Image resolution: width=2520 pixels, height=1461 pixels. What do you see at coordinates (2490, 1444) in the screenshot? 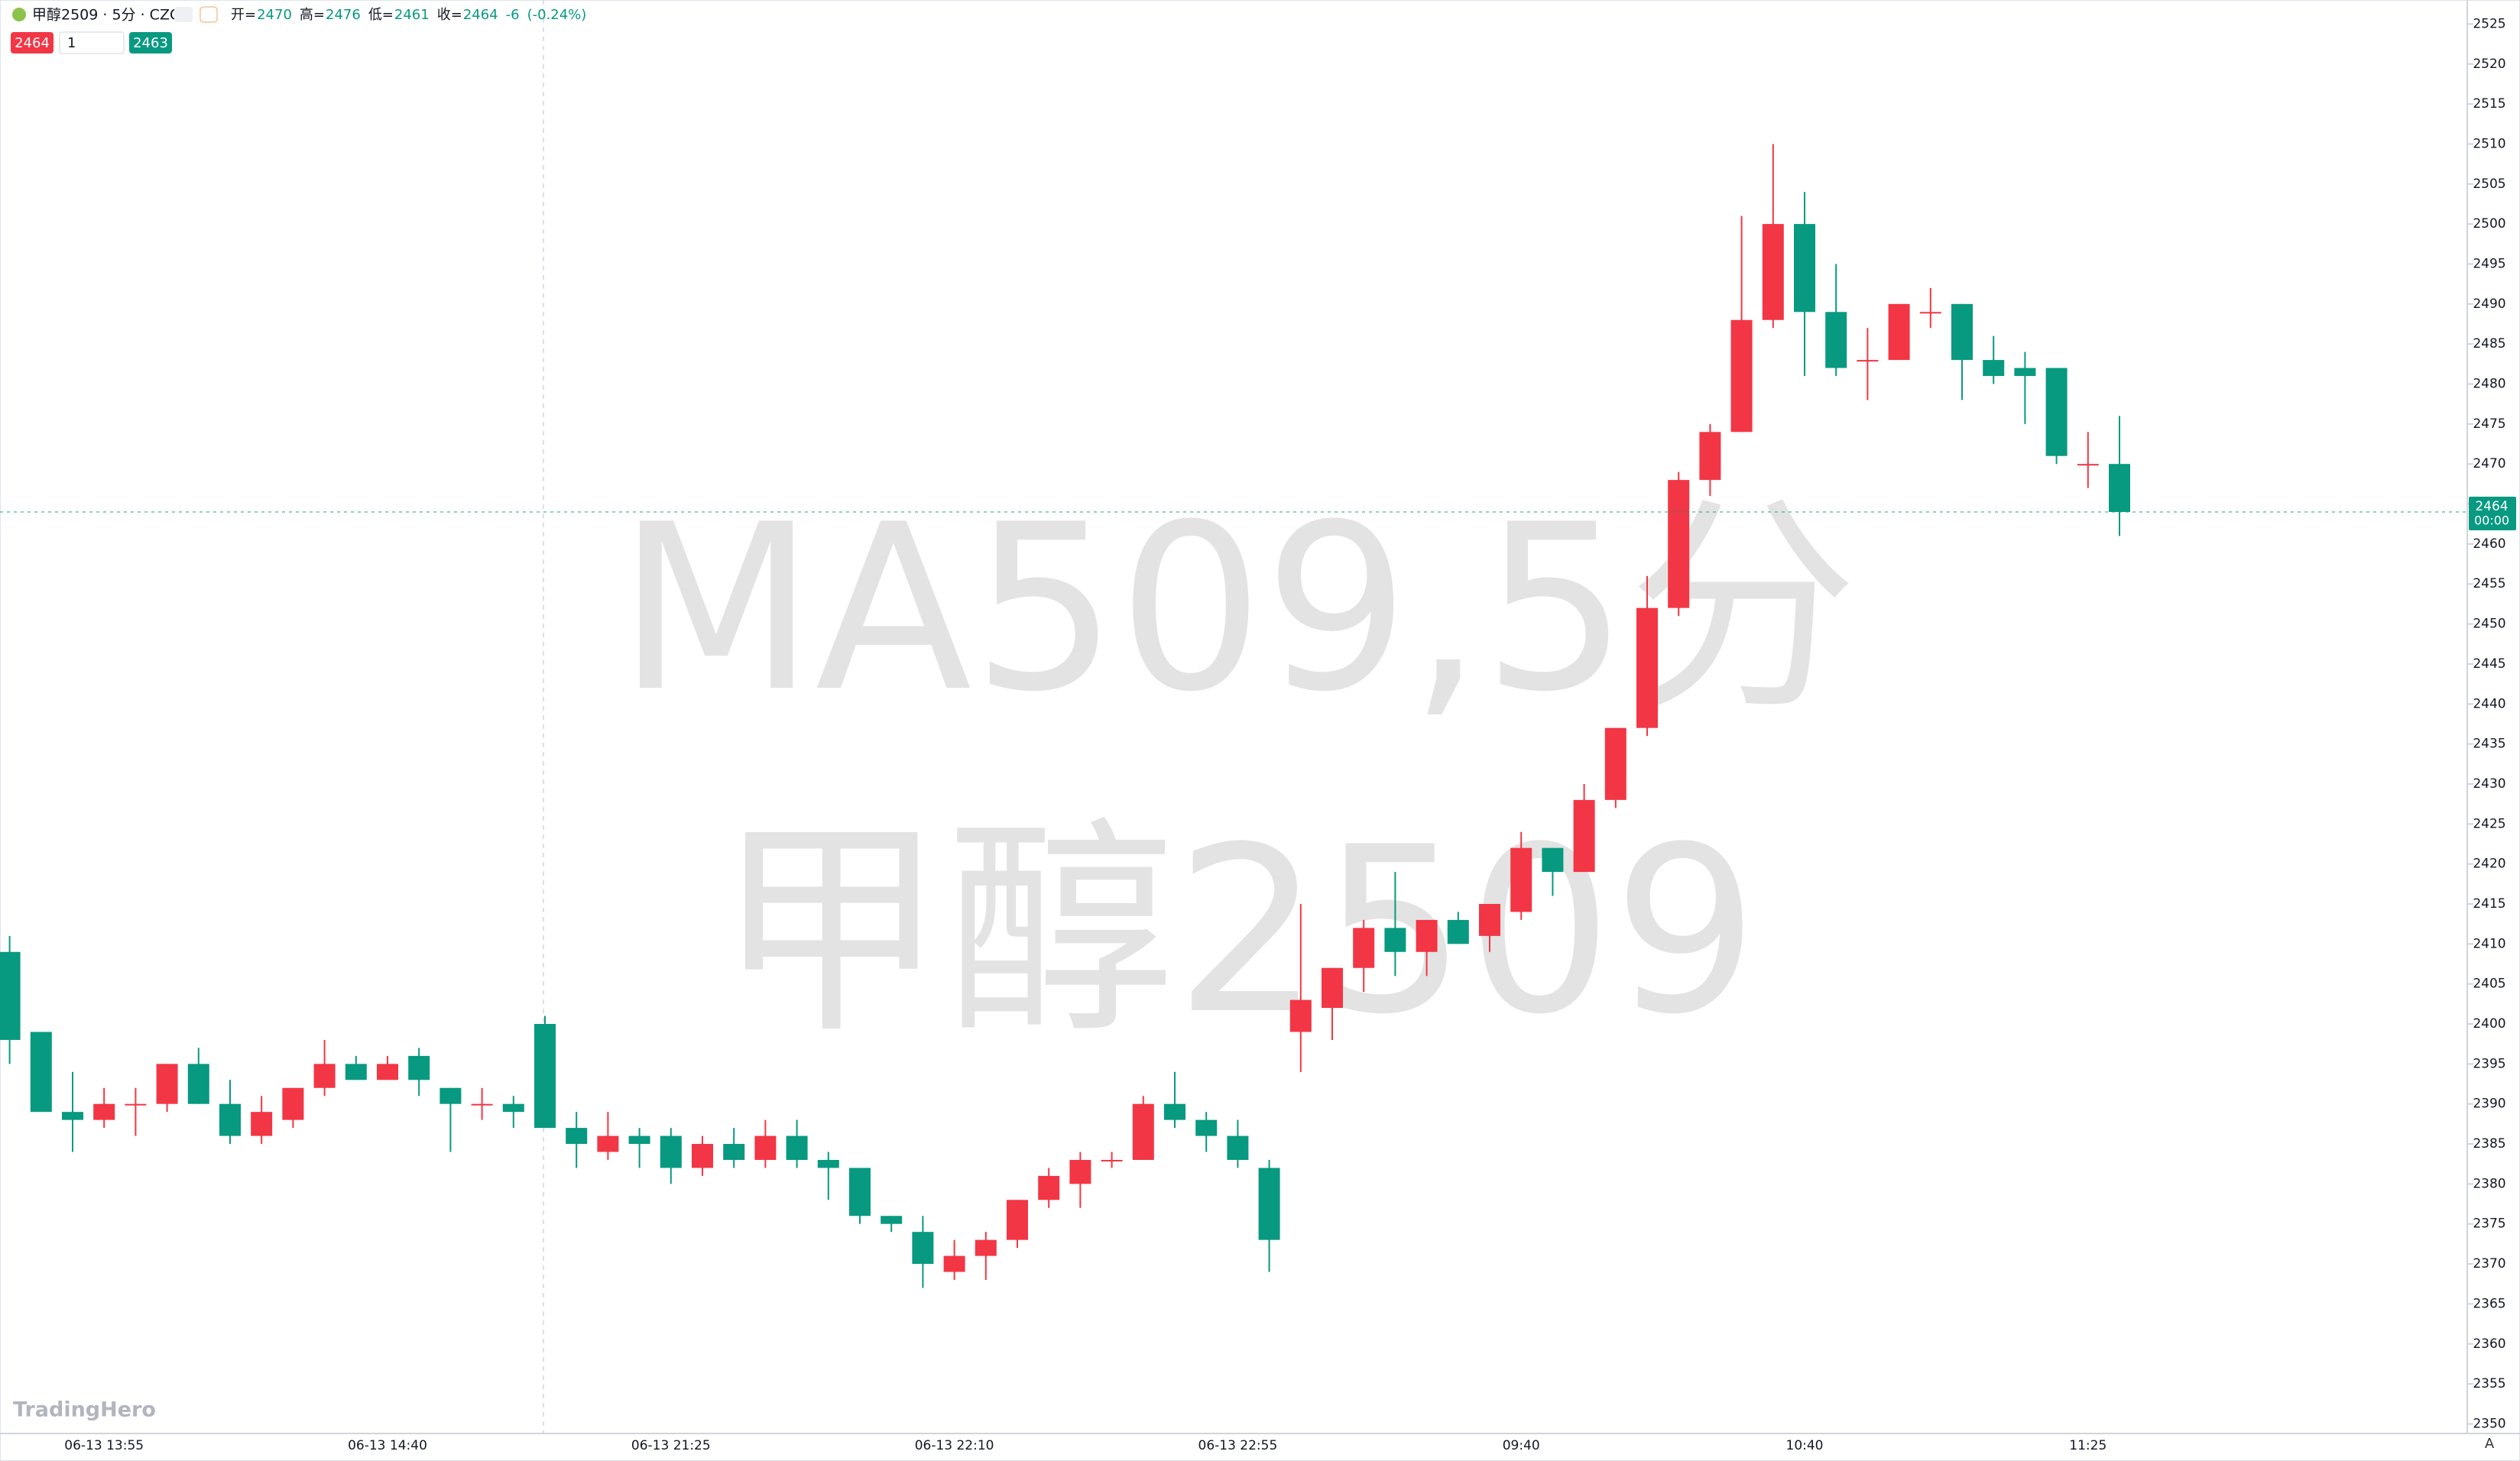
I see `scale-mode: A` at bounding box center [2490, 1444].